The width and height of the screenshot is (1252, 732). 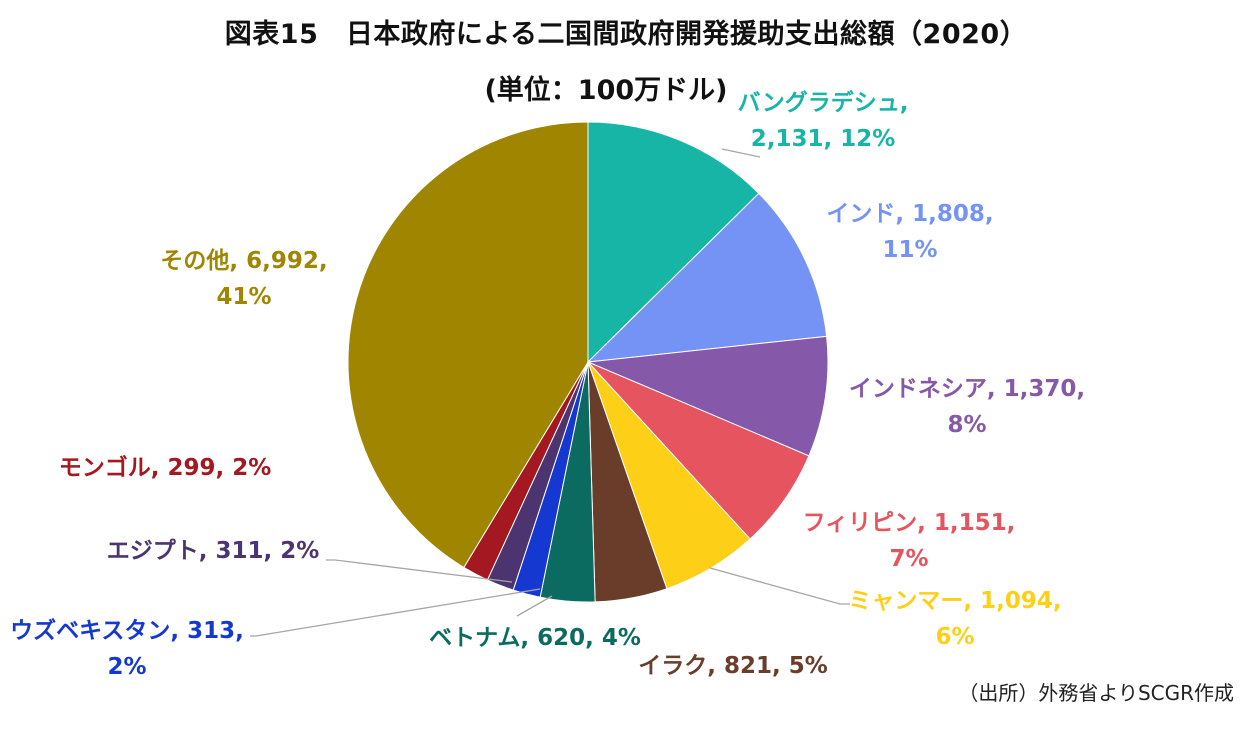 What do you see at coordinates (909, 541) in the screenshot?
I see `data-label: フィリピン, 1,151, 7%` at bounding box center [909, 541].